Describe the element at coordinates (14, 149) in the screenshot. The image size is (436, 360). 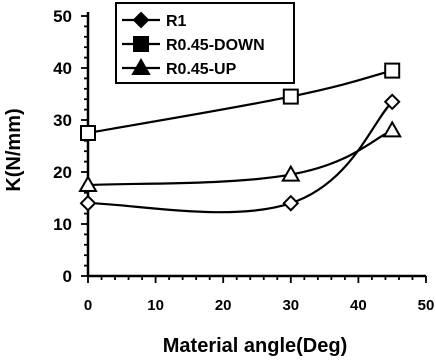
I see `y-axis-title: K(N/mm)` at that location.